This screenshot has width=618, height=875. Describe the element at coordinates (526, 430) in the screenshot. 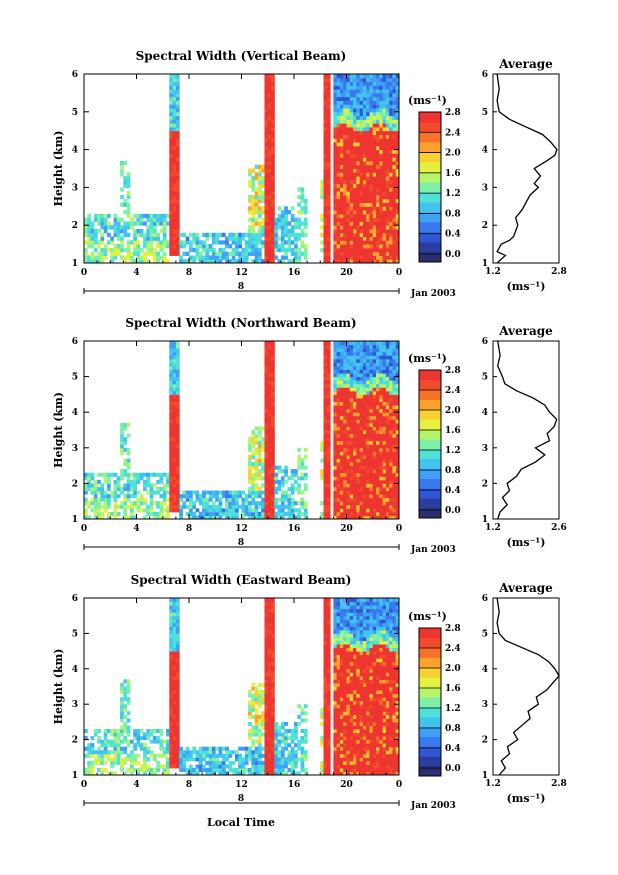

I see `profile-frame` at that location.